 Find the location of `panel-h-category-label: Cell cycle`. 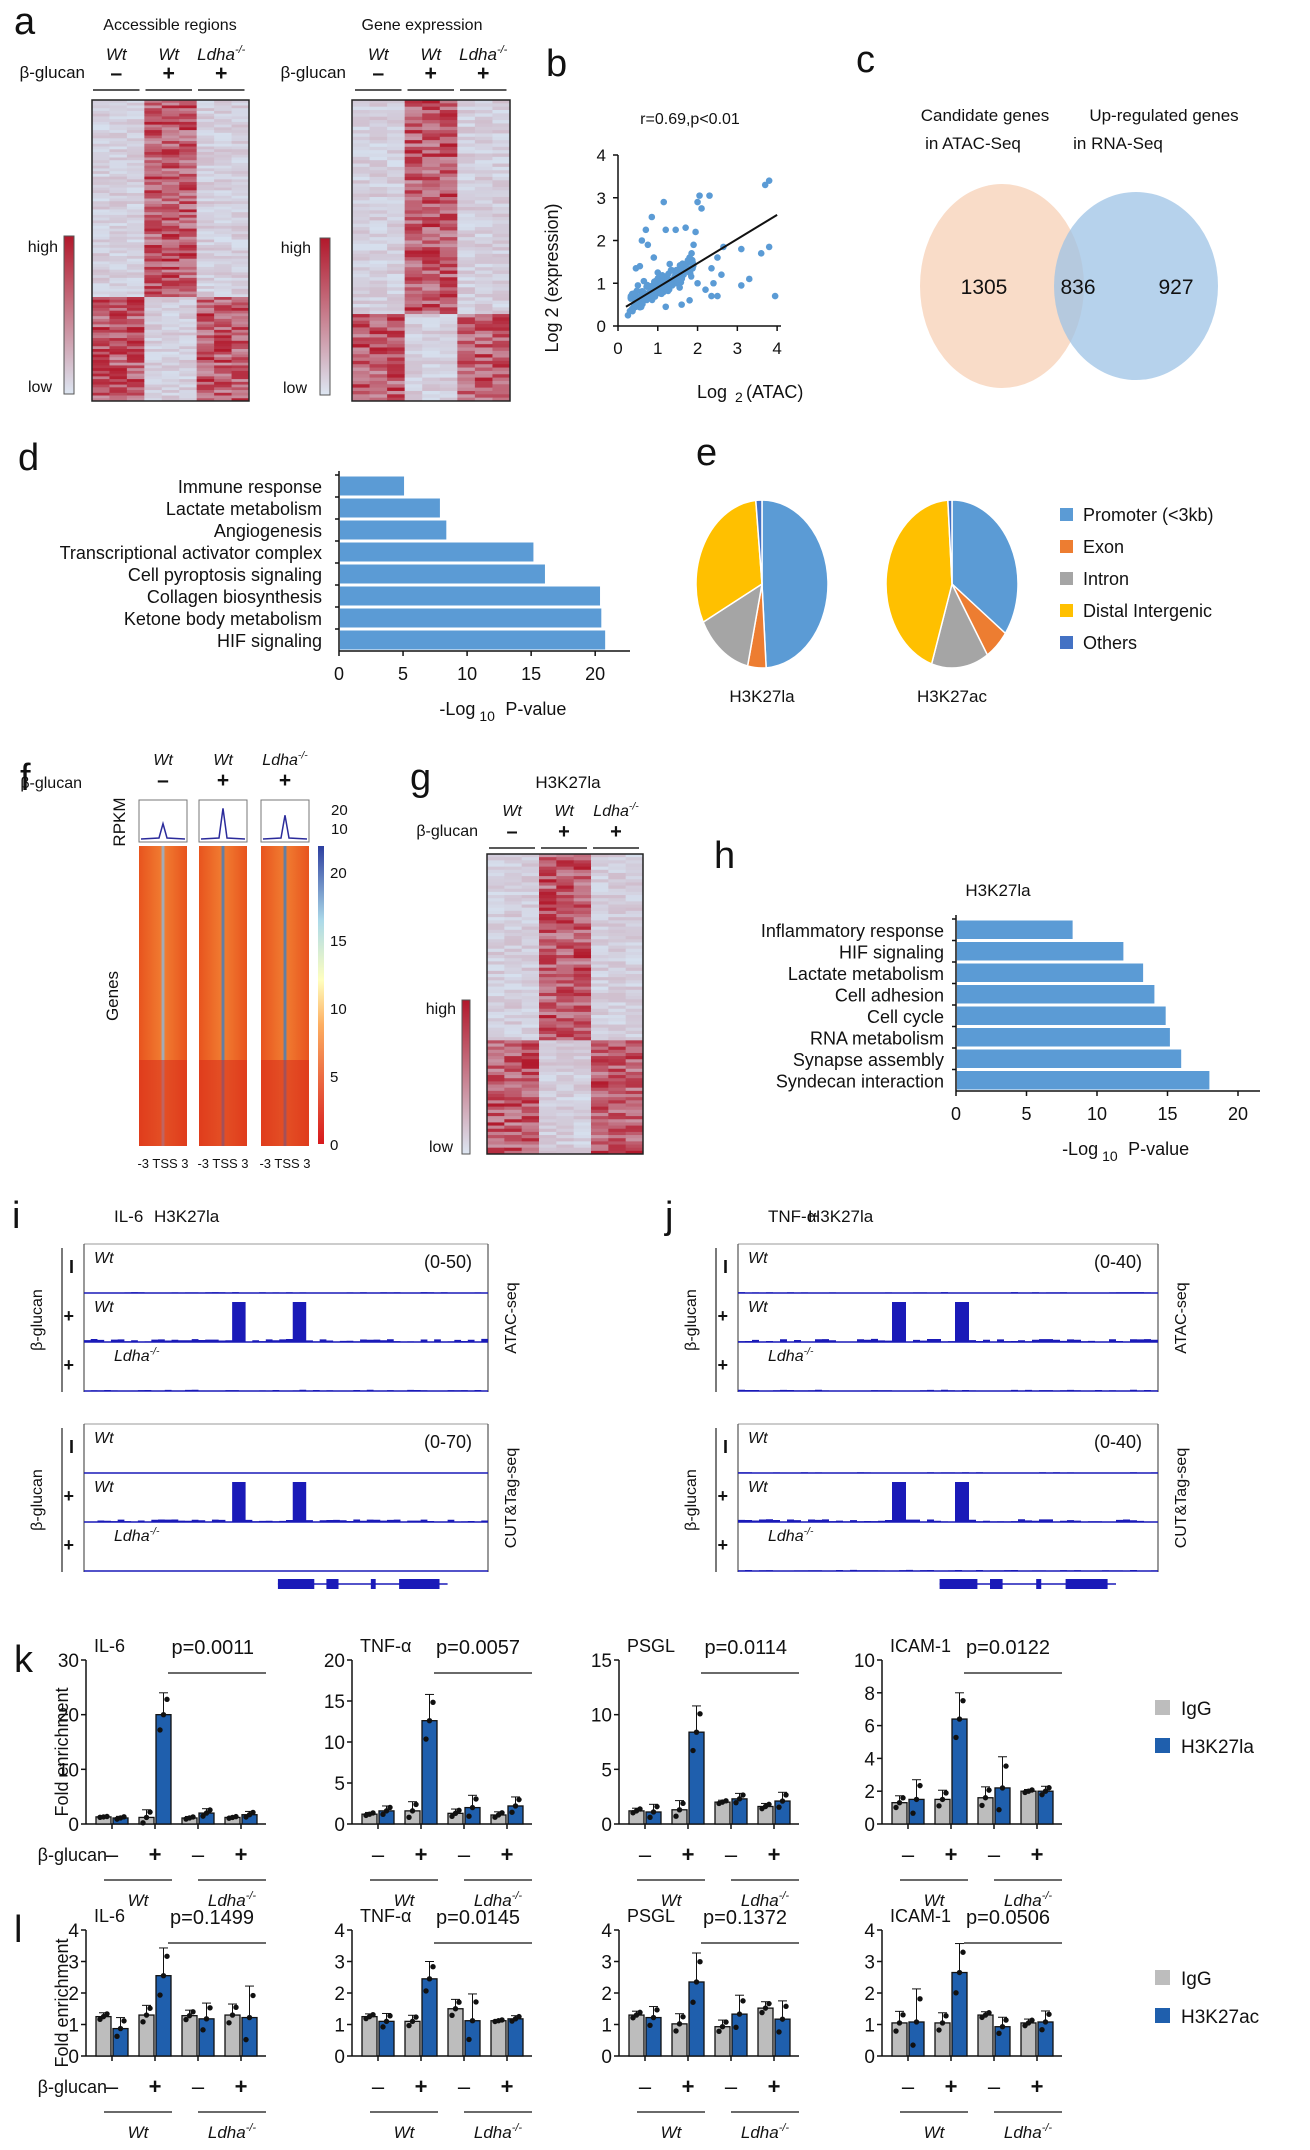

panel-h-category-label: Cell cycle is located at coordinates (905, 1017).